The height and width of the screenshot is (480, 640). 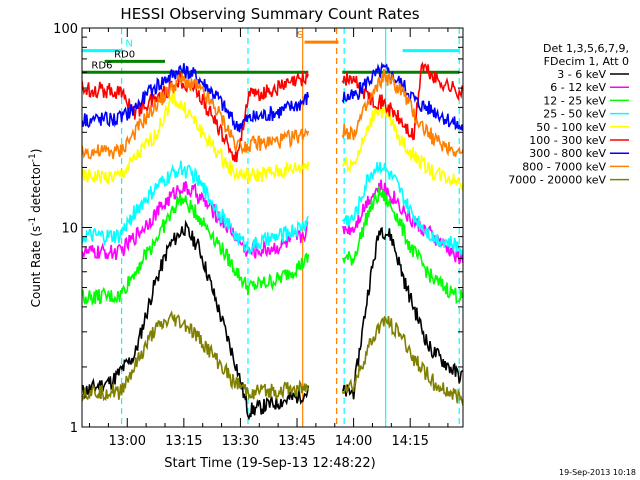 I want to click on y-tick-label: 10, so click(x=69, y=229).